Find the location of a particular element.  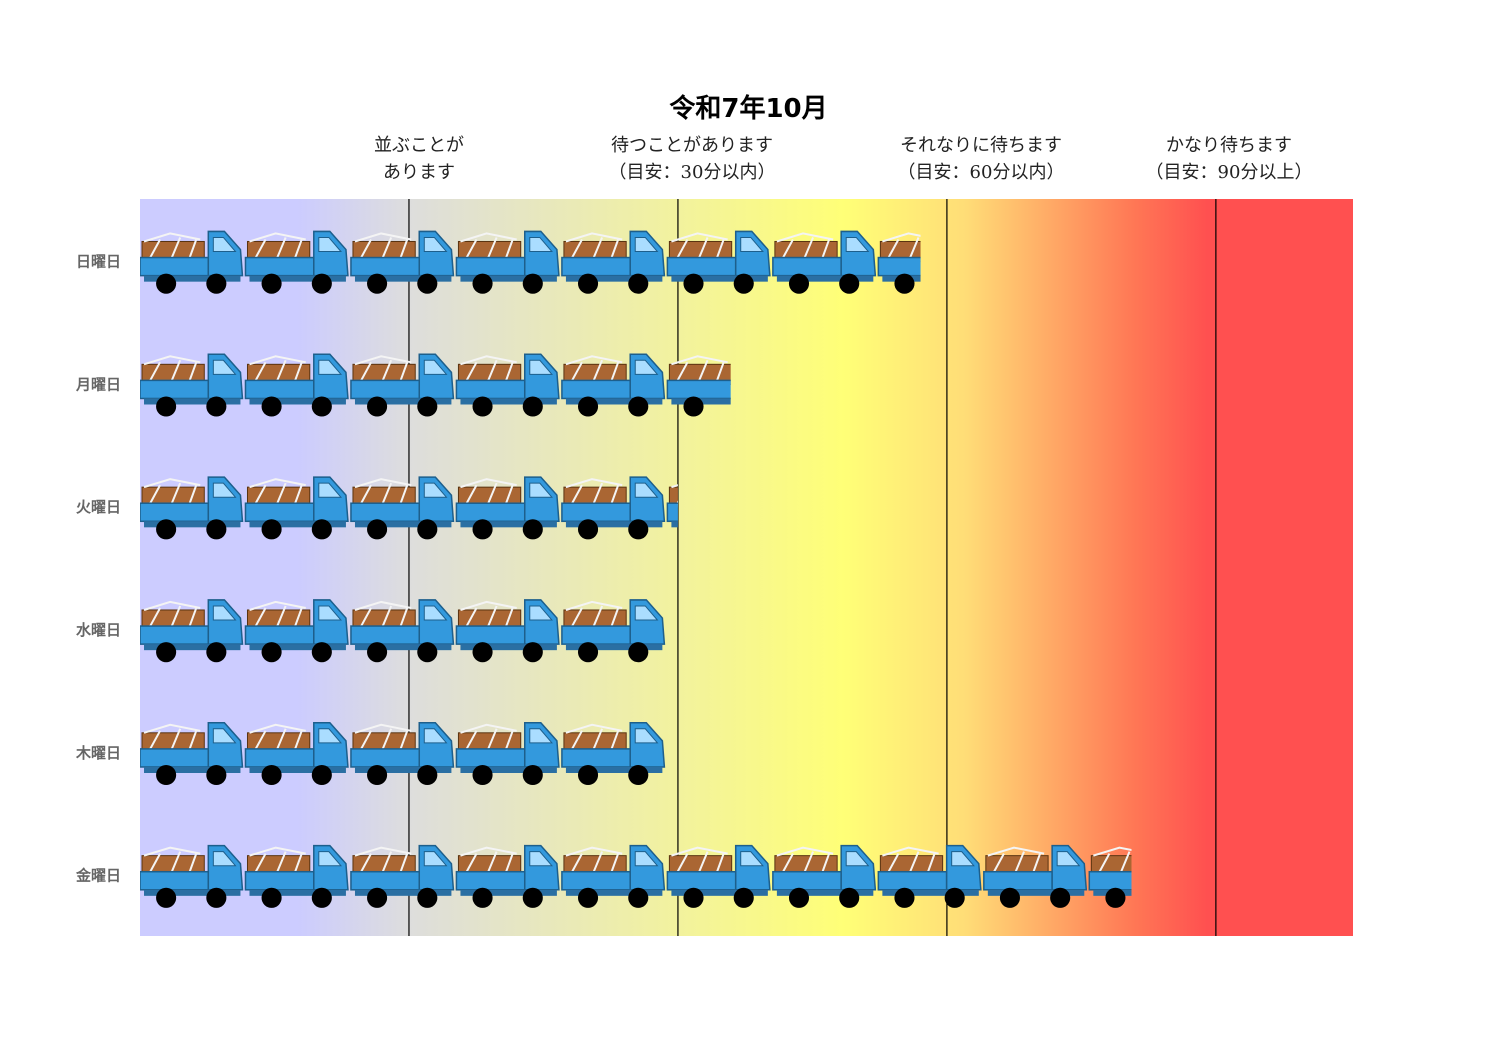

day-label-6: 金曜日 is located at coordinates (98, 876).